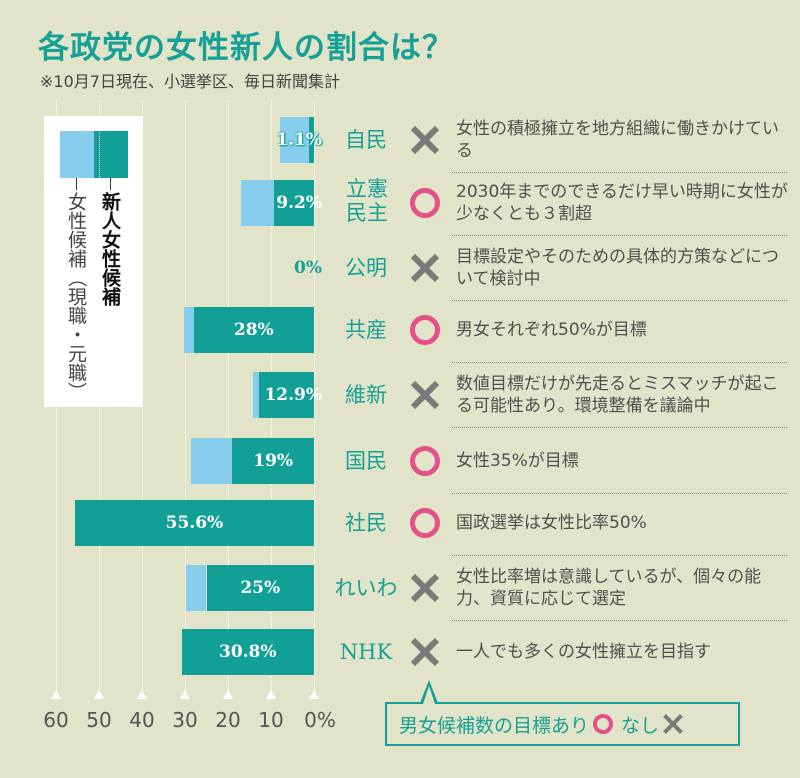 This screenshot has width=800, height=778. I want to click on legend-leader-incumbent, so click(76, 184).